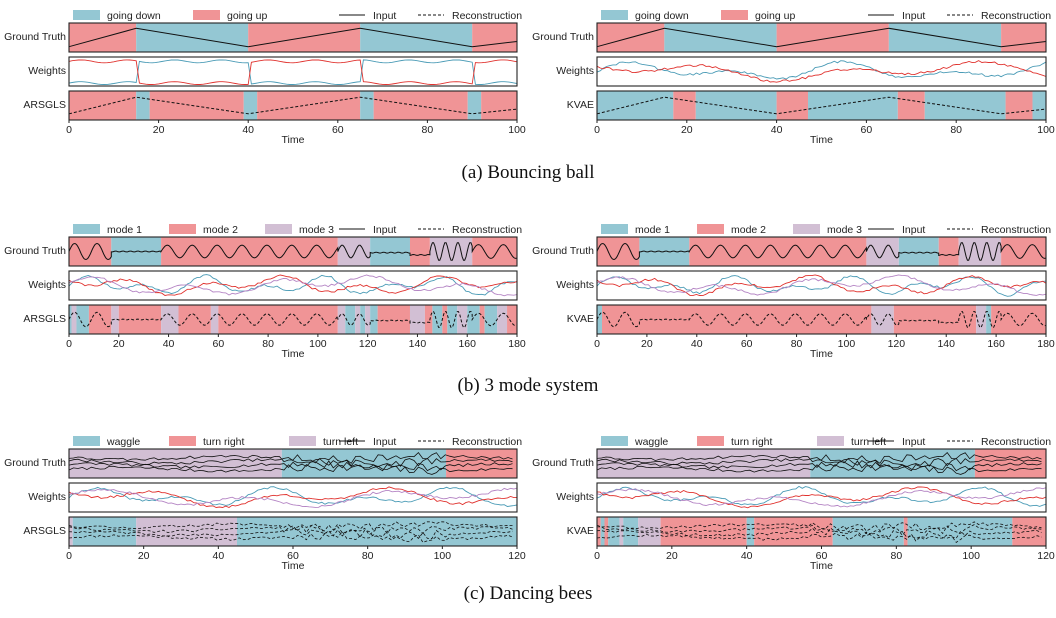  Describe the element at coordinates (528, 593) in the screenshot. I see `caption-dancing-bees: (c) Dancing bees` at that location.